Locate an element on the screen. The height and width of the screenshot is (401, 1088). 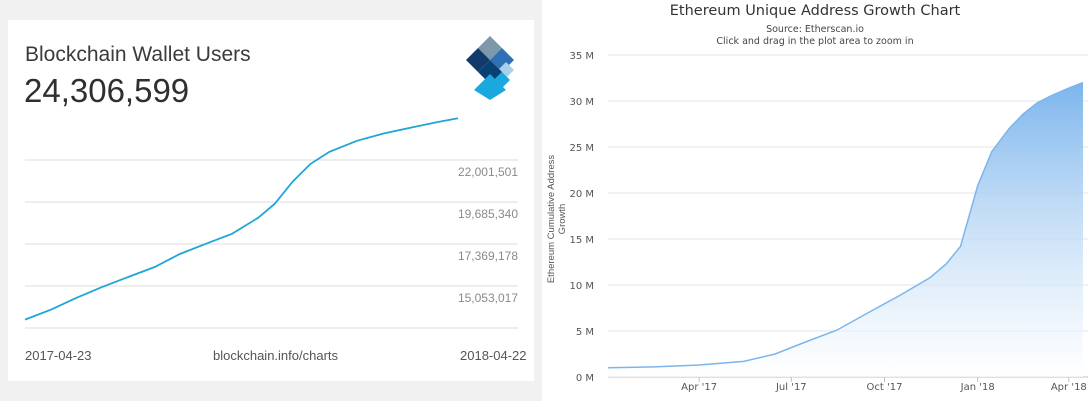
y-tick-label: 15 M is located at coordinates (581, 240).